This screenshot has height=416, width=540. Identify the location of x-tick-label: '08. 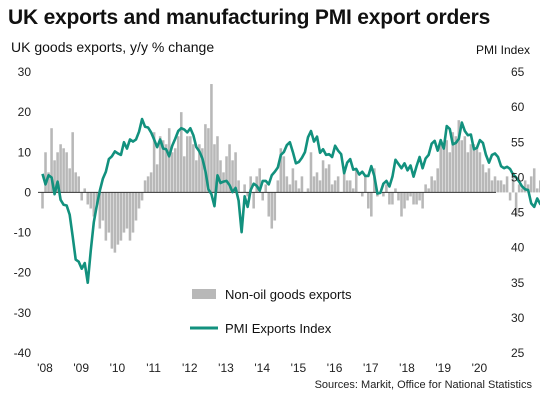
(45, 368).